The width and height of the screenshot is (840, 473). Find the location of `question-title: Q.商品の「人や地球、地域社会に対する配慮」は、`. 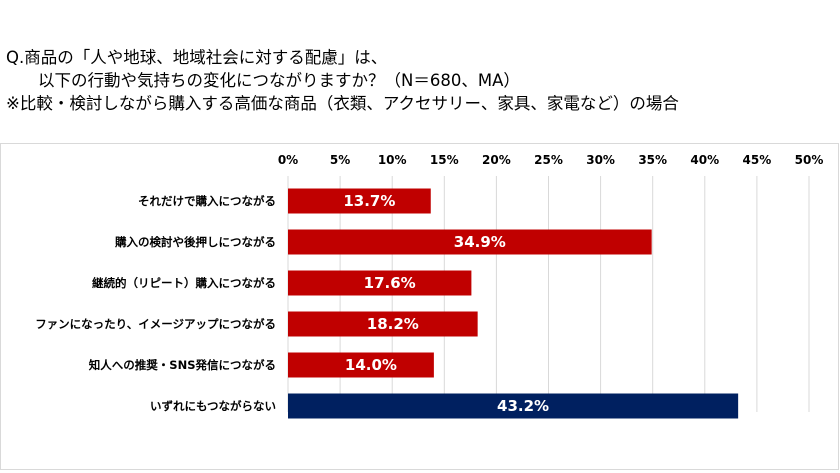

question-title: Q.商品の「人や地球、地域社会に対する配慮」は、 is located at coordinates (197, 57).